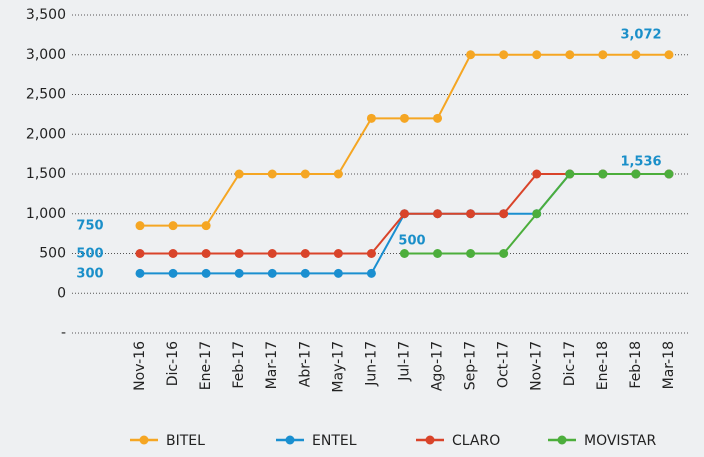 Image resolution: width=704 pixels, height=457 pixels. Describe the element at coordinates (338, 367) in the screenshot. I see `x-tick-label: May-17` at that location.